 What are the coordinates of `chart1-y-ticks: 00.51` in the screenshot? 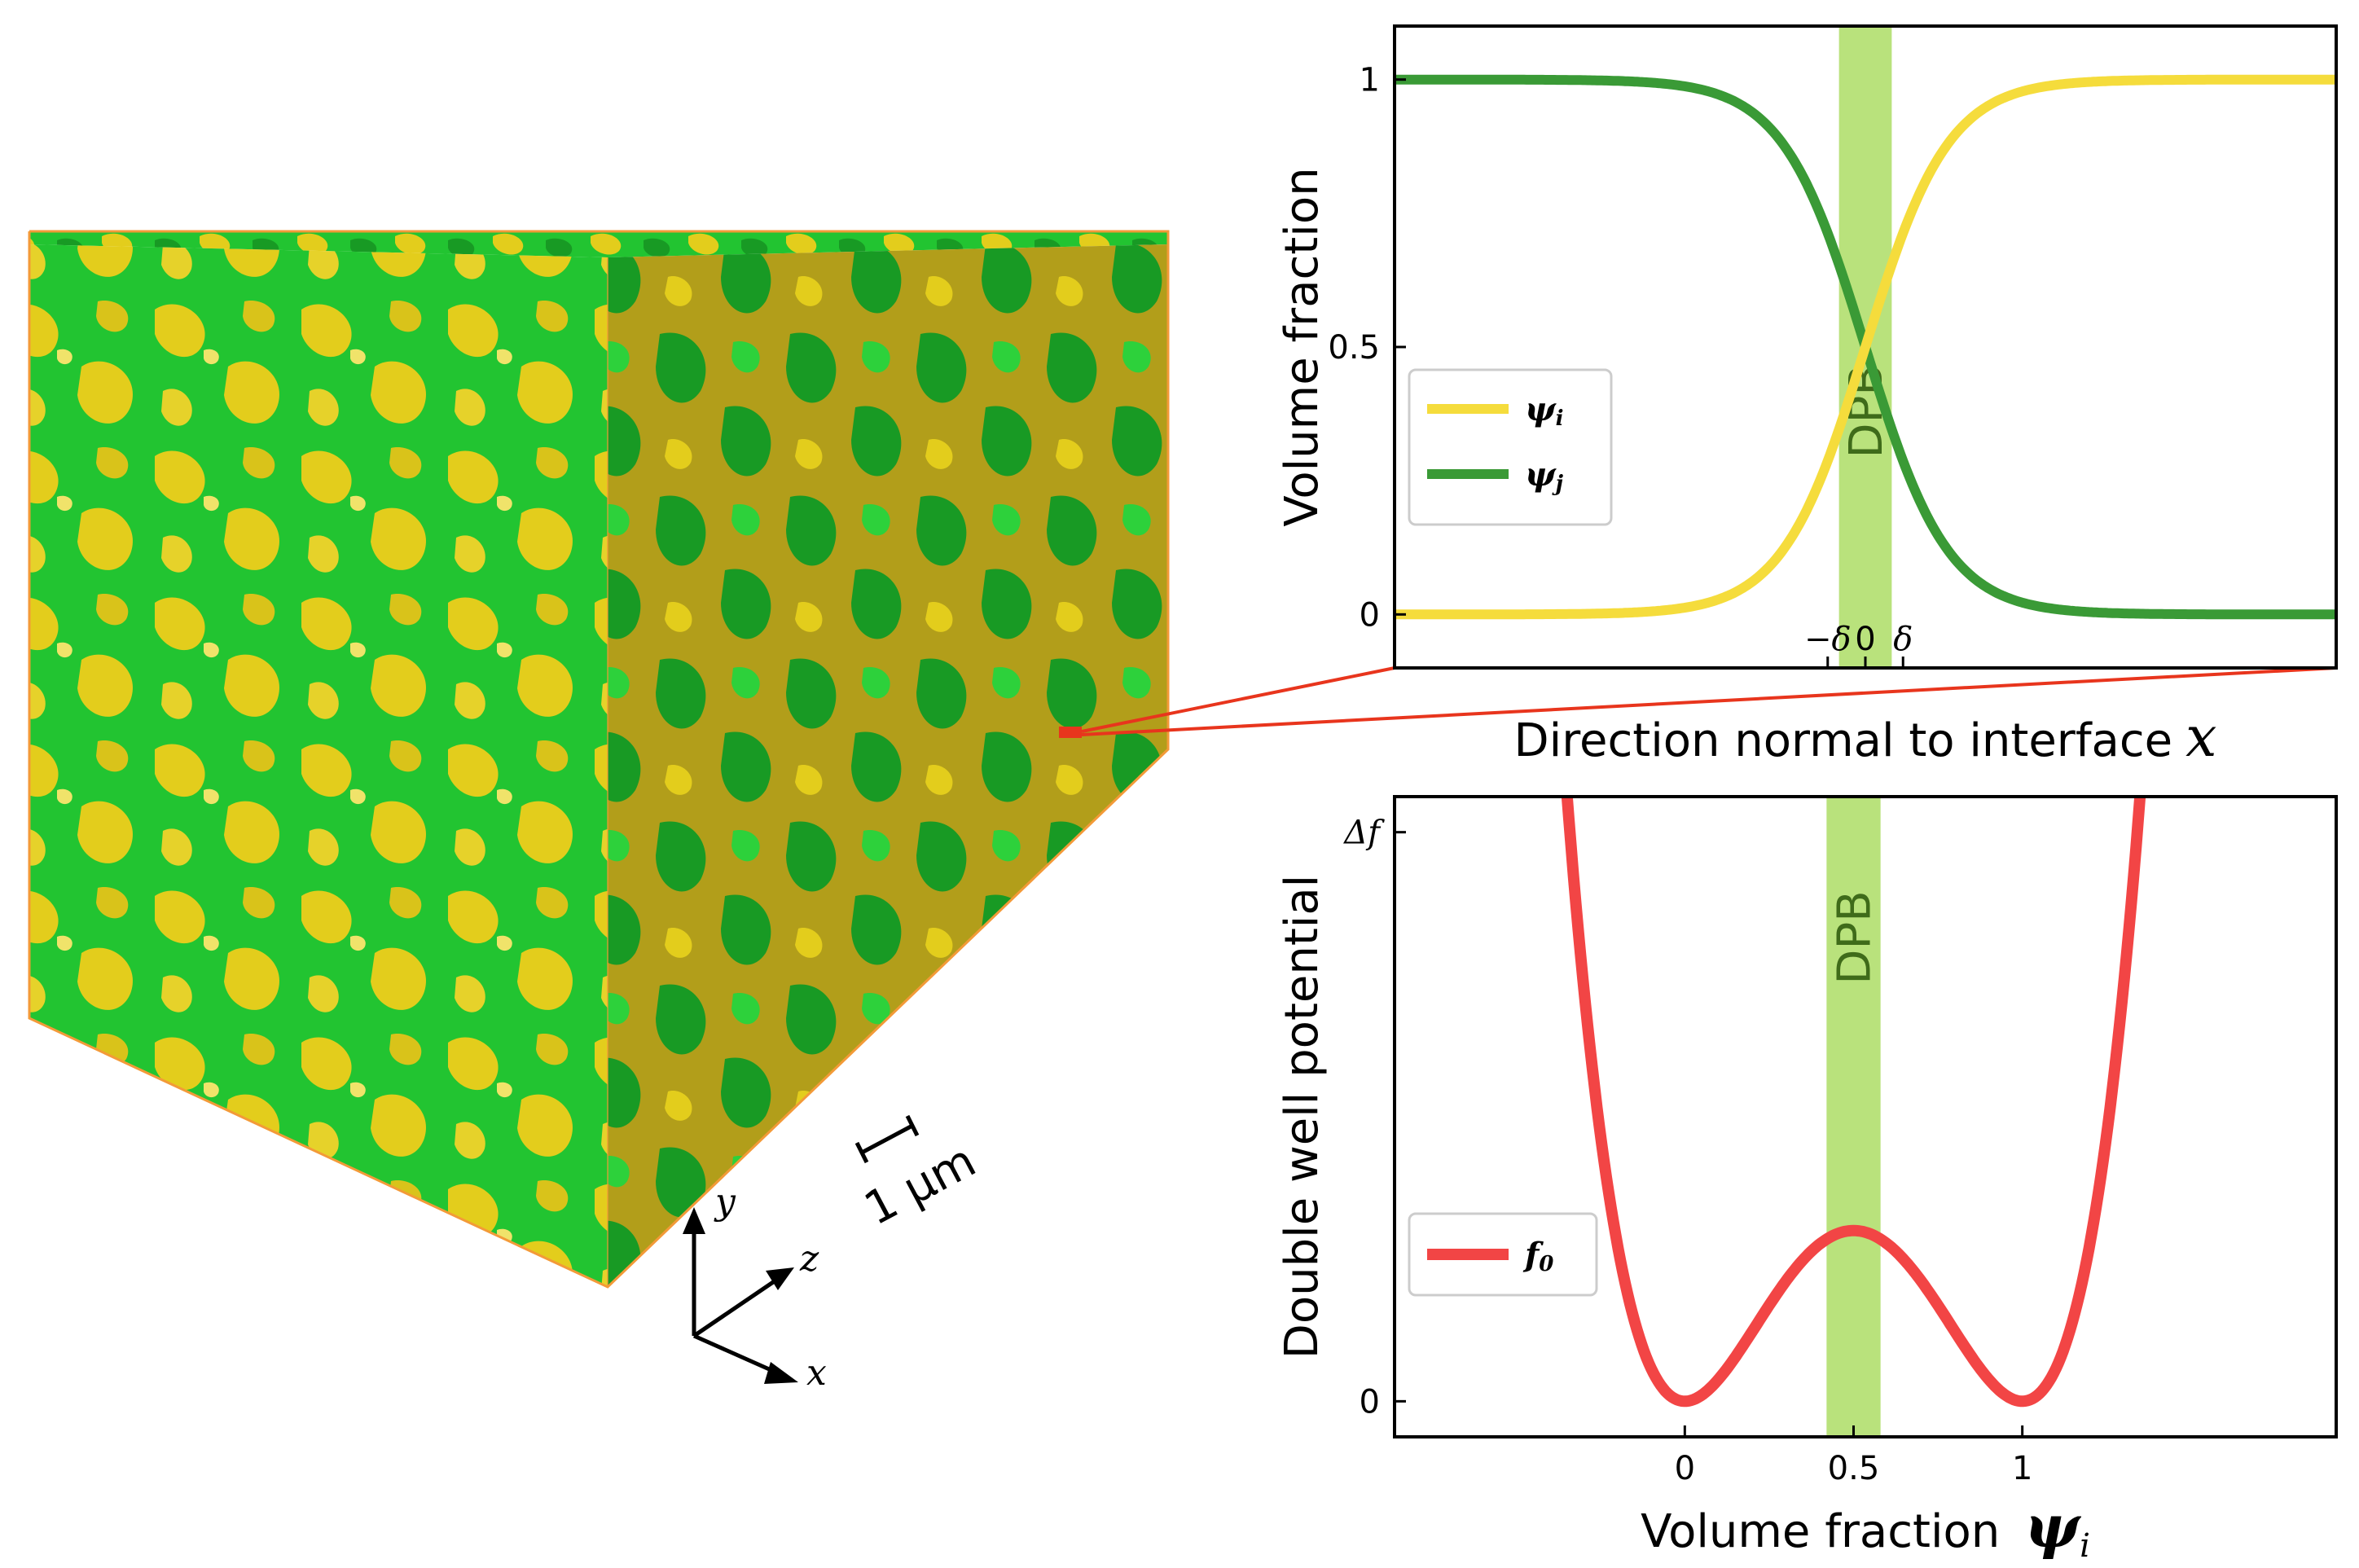 It's located at (1367, 348).